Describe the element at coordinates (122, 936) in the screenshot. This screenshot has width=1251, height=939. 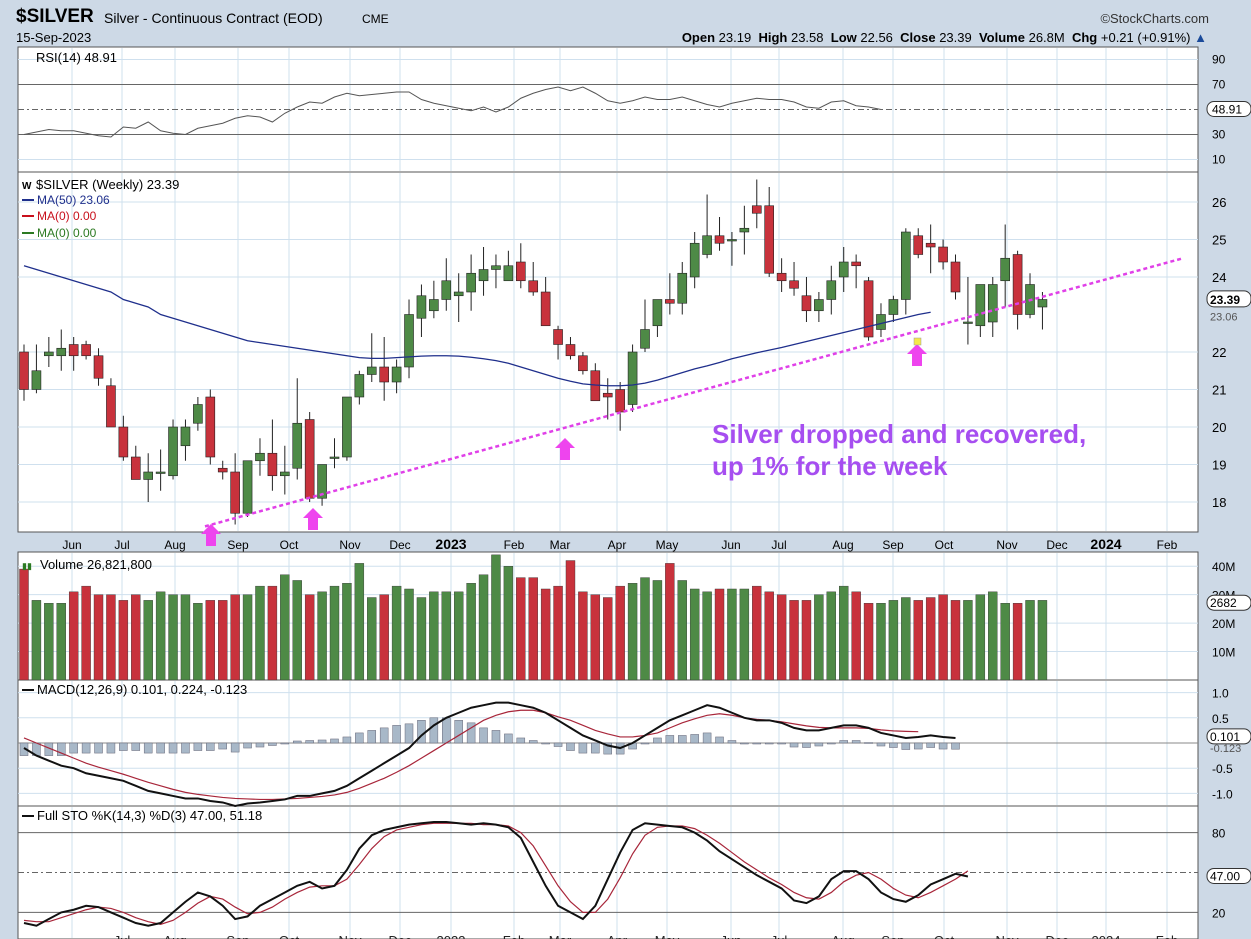
I see `bottom-xaxis-label: Jul` at that location.